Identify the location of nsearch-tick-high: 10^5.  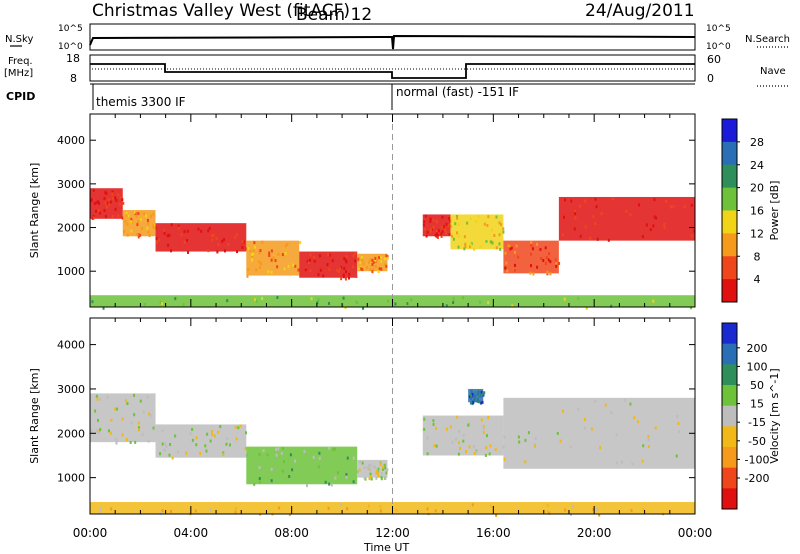
(718, 29).